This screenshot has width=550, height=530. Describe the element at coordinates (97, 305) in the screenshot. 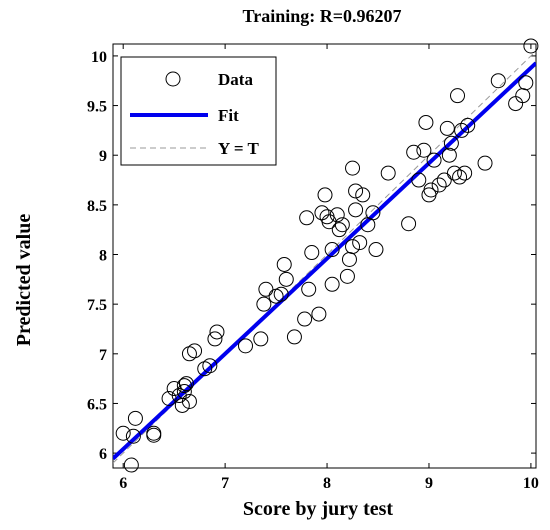

I see `y-tick-label: 7.5` at that location.